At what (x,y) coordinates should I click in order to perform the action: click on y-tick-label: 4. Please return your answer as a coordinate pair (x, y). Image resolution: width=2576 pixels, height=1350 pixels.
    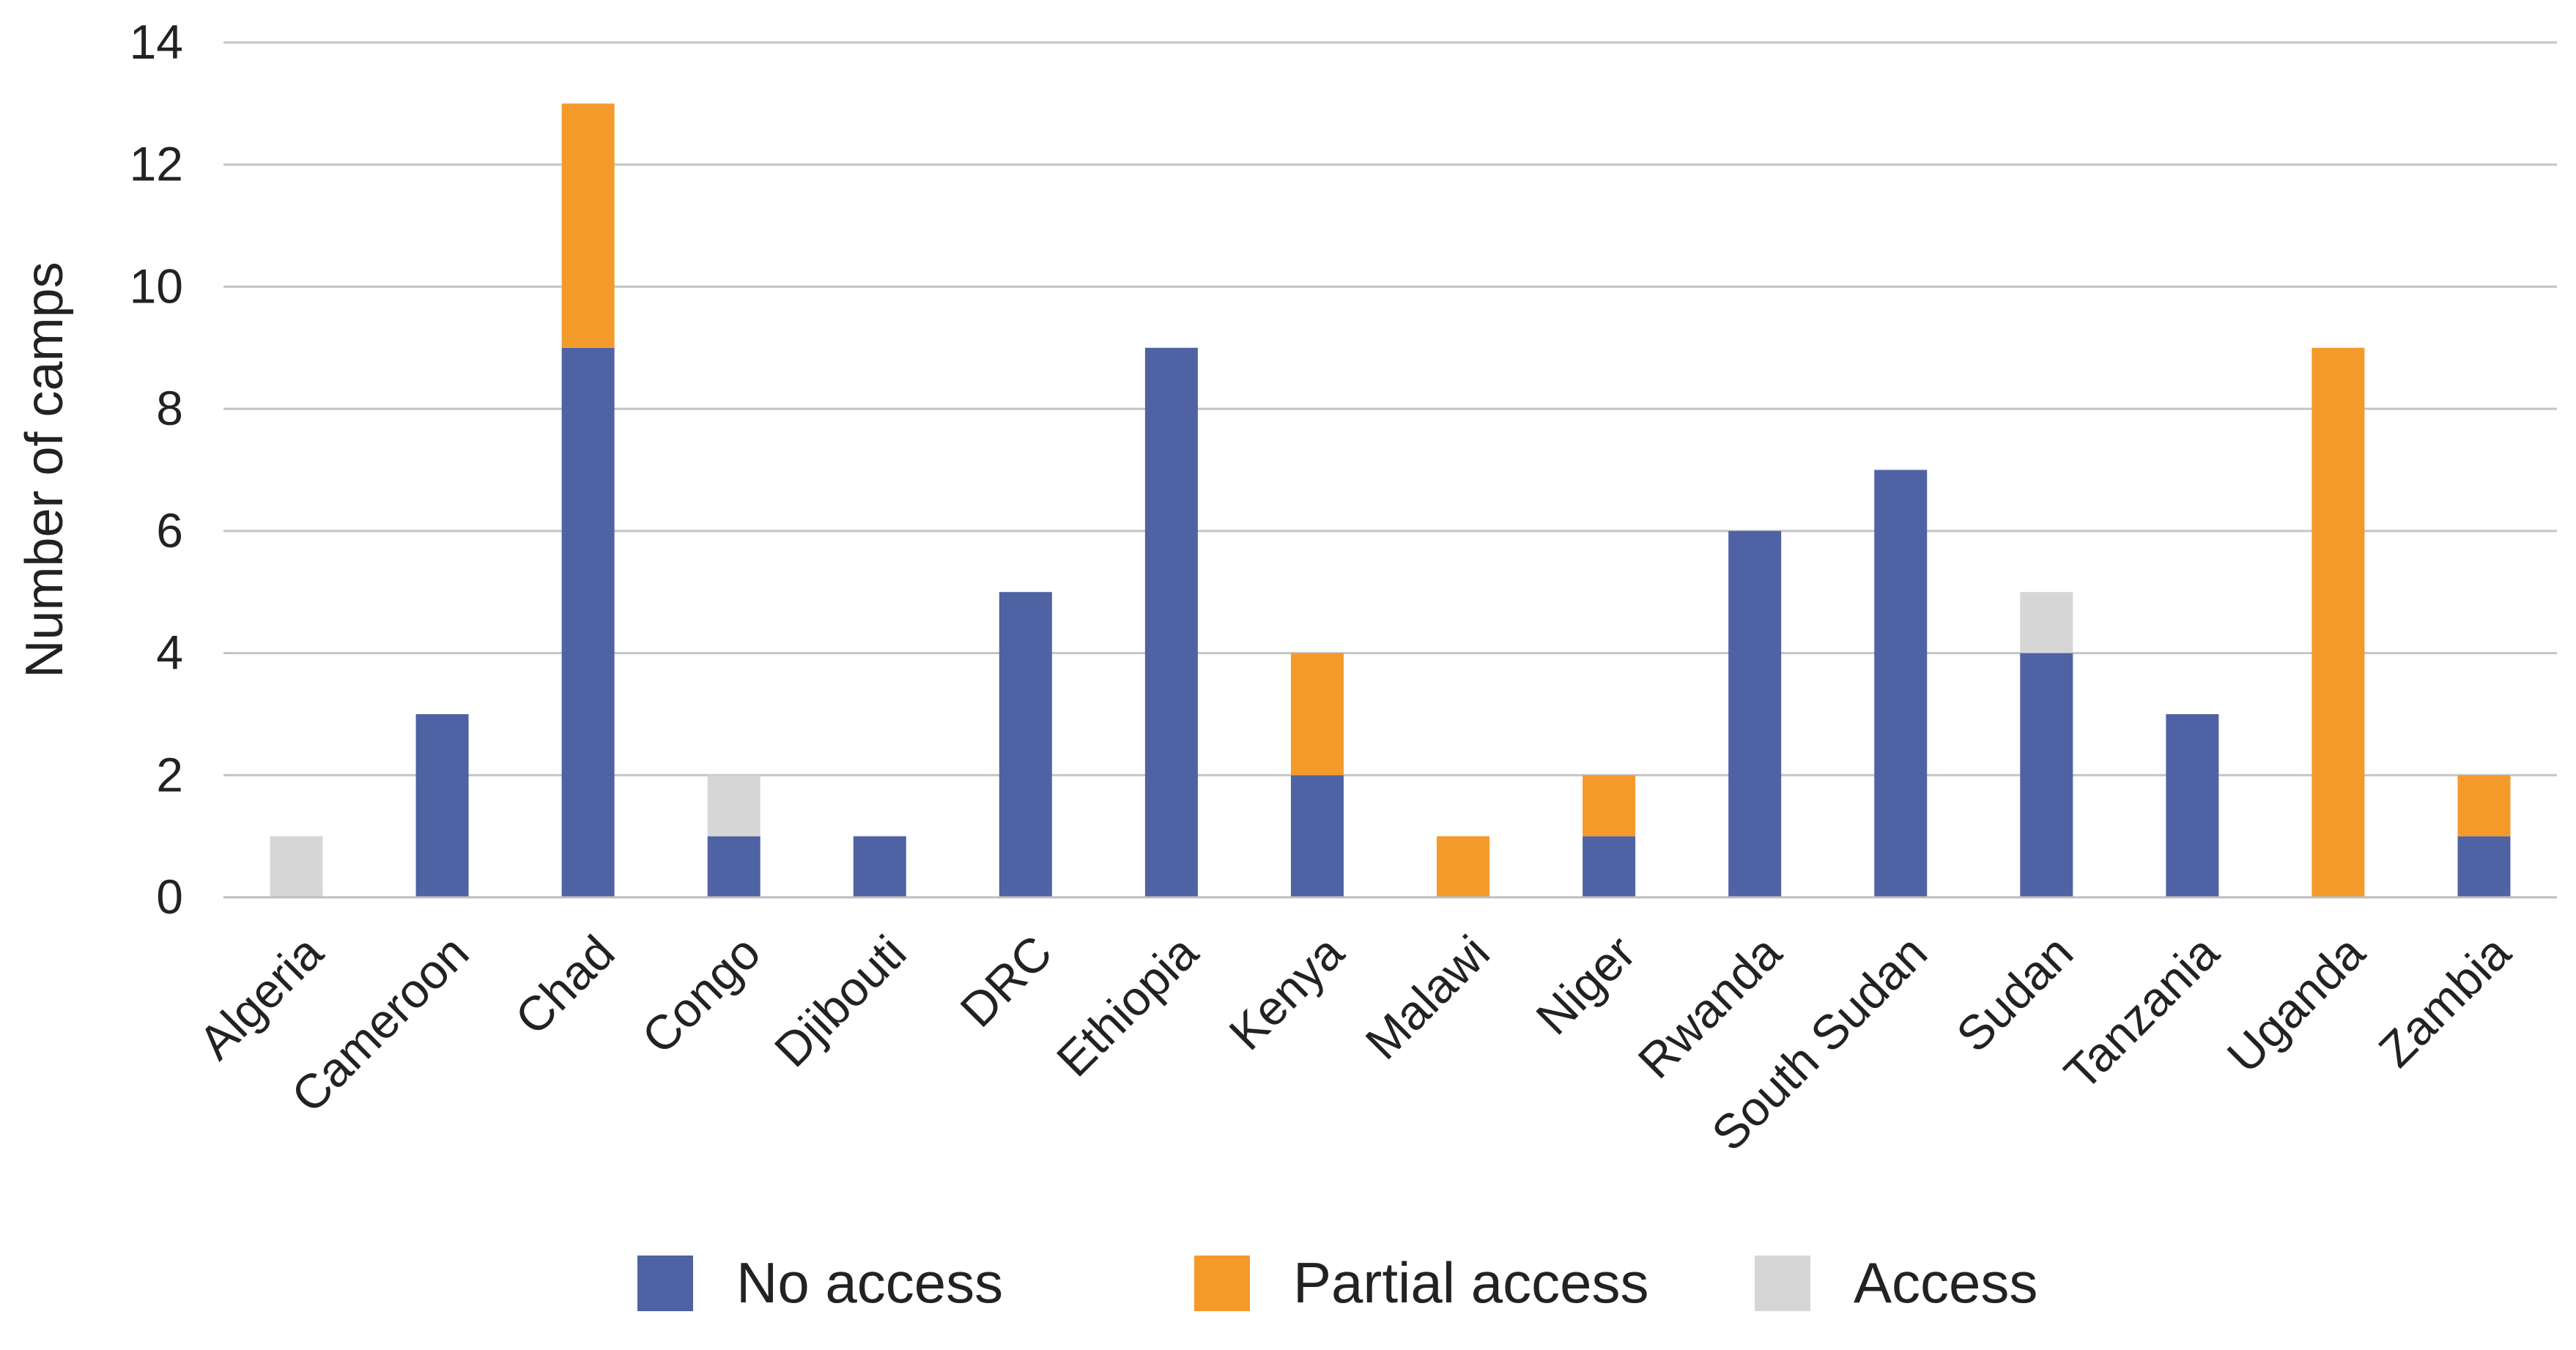
    Looking at the image, I should click on (169, 653).